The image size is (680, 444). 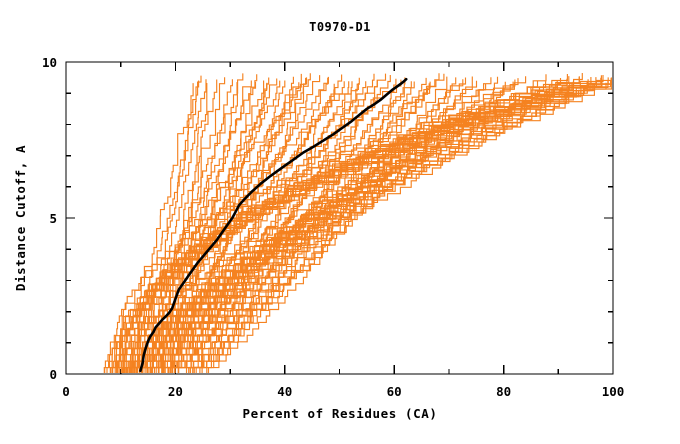 I want to click on x-tick-label: 60, so click(x=394, y=391).